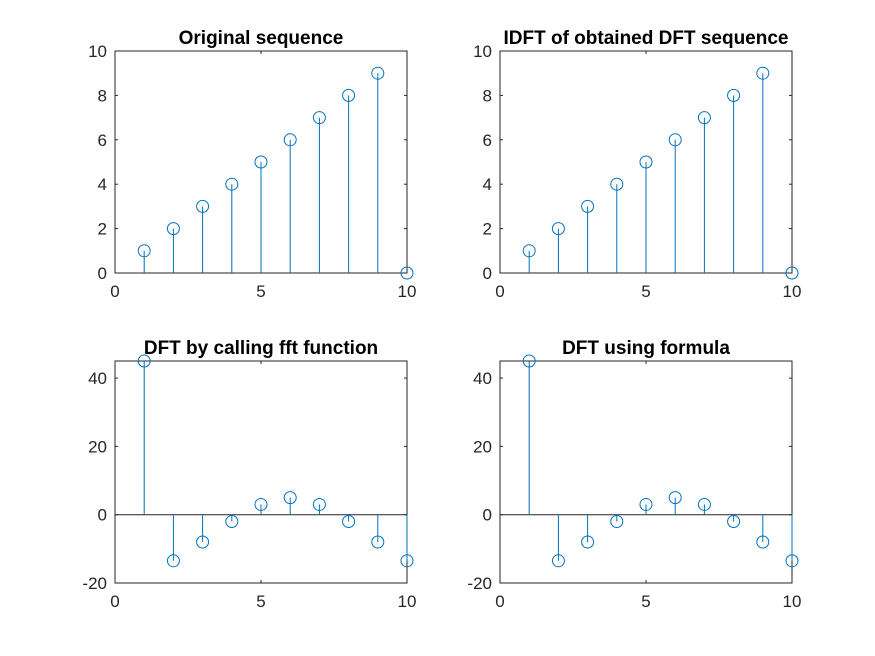 This screenshot has height=656, width=875. What do you see at coordinates (646, 348) in the screenshot?
I see `subplot-title: DFT using formula` at bounding box center [646, 348].